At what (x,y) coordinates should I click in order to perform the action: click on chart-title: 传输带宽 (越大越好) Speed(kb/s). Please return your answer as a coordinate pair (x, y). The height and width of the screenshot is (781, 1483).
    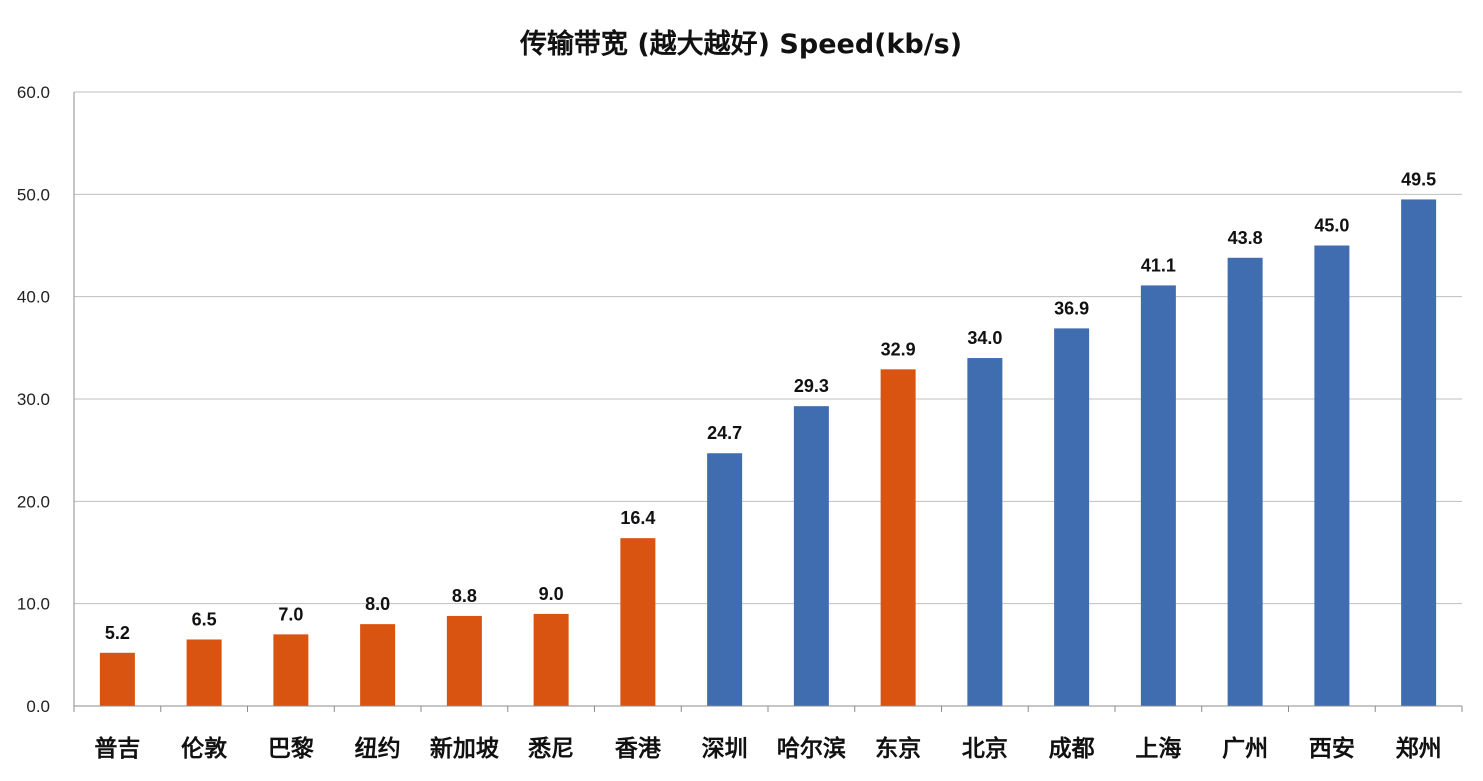
    Looking at the image, I should click on (740, 44).